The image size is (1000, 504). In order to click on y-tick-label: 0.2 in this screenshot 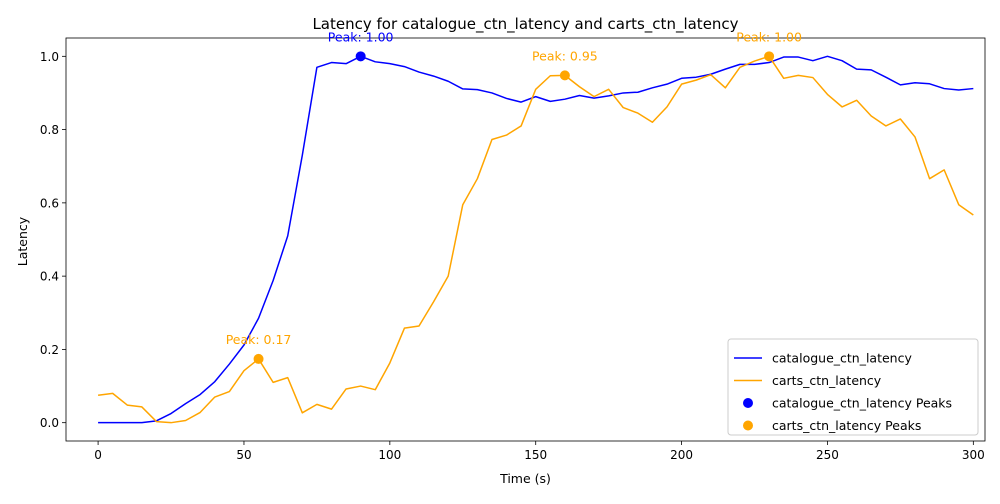, I will do `click(49, 350)`.